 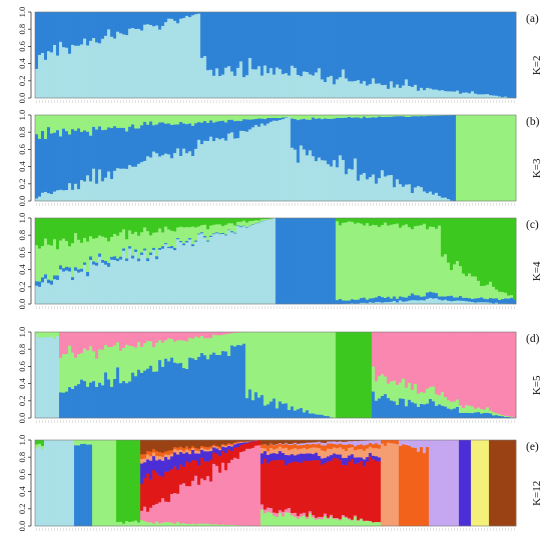 I want to click on y-tick-label: 0.4, so click(x=22, y=491).